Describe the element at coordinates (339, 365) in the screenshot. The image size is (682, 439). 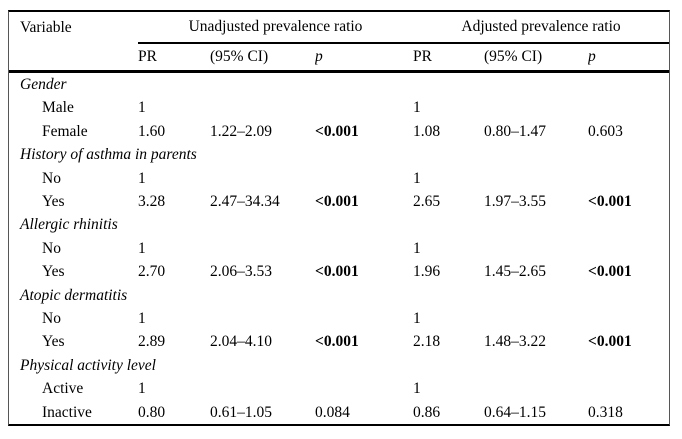
I see `section-row: Physical activity level` at that location.